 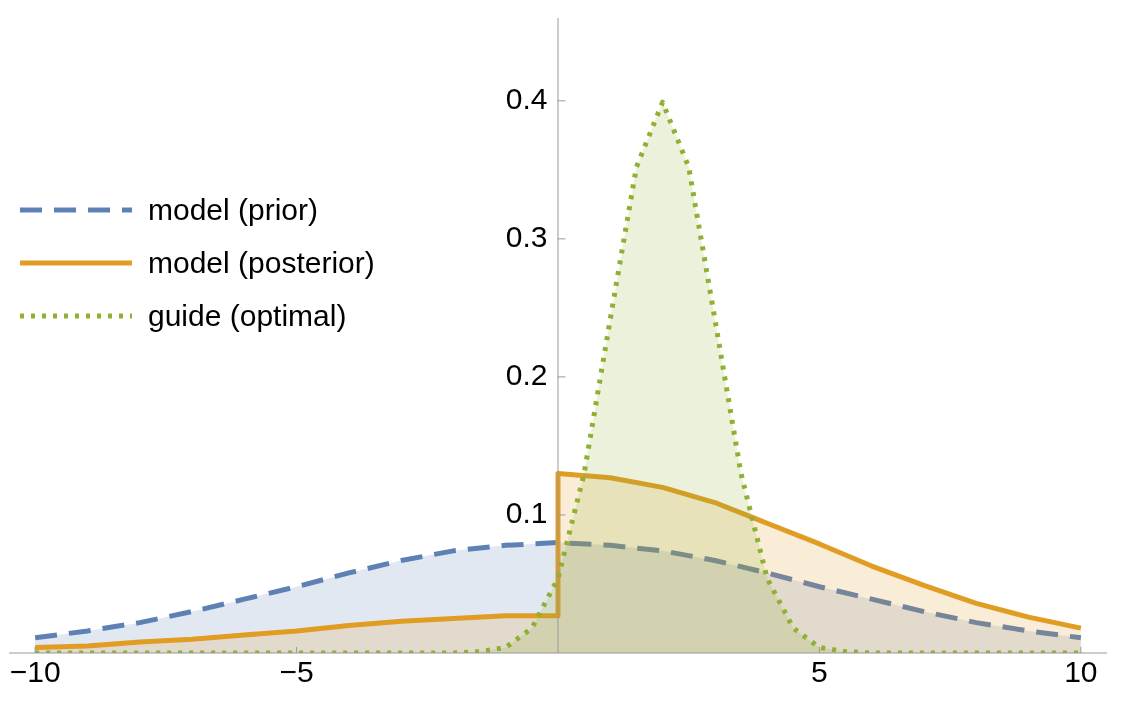 I want to click on y-tick-label: 0.4, so click(x=526, y=98).